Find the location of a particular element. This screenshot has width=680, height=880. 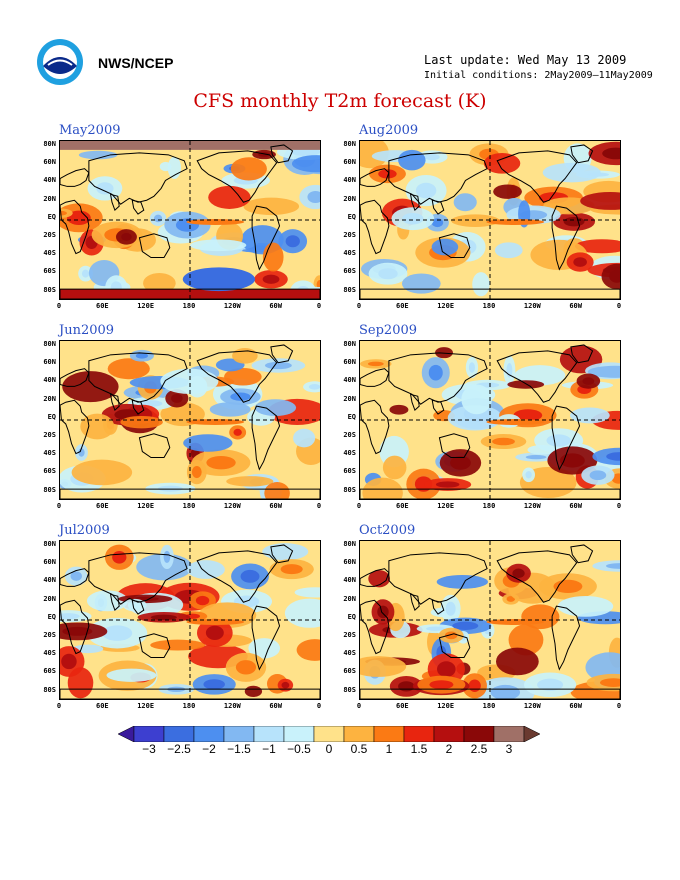

colorbar-tick-label: 2.5 is located at coordinates (479, 749).